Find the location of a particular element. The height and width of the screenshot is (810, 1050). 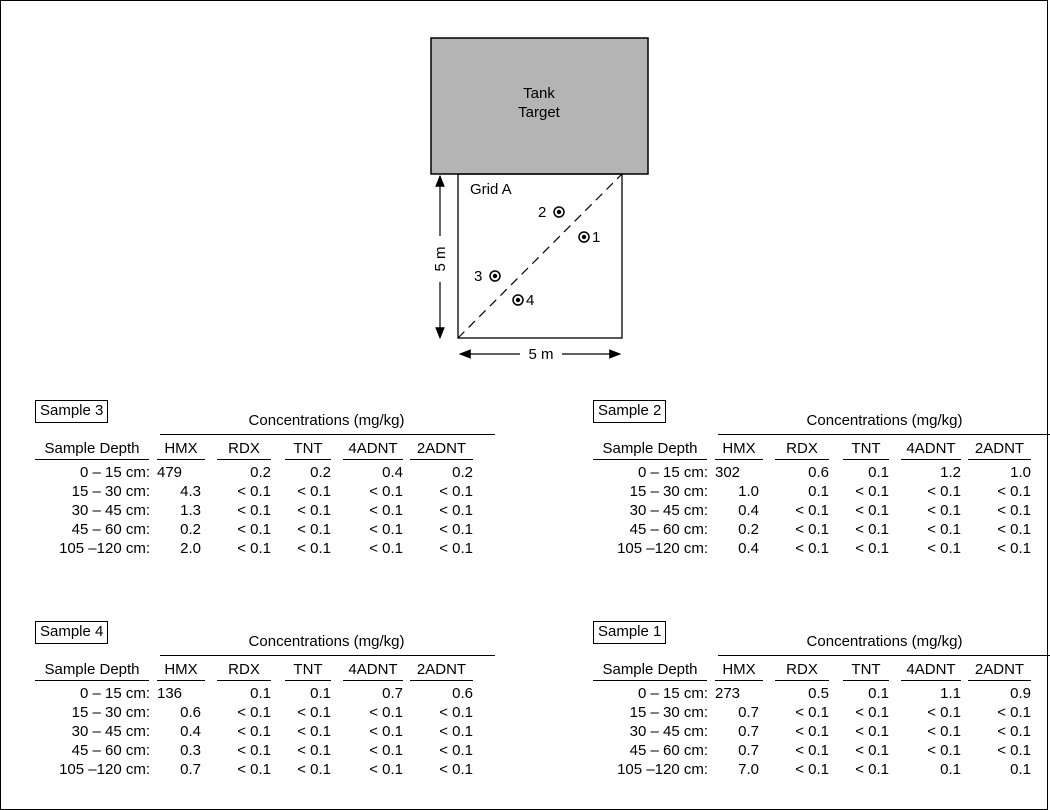

table-row: 15 – 30 cm: 1.0 0.1 < 0.1 < 0.1 < 0.1 is located at coordinates (821, 492).